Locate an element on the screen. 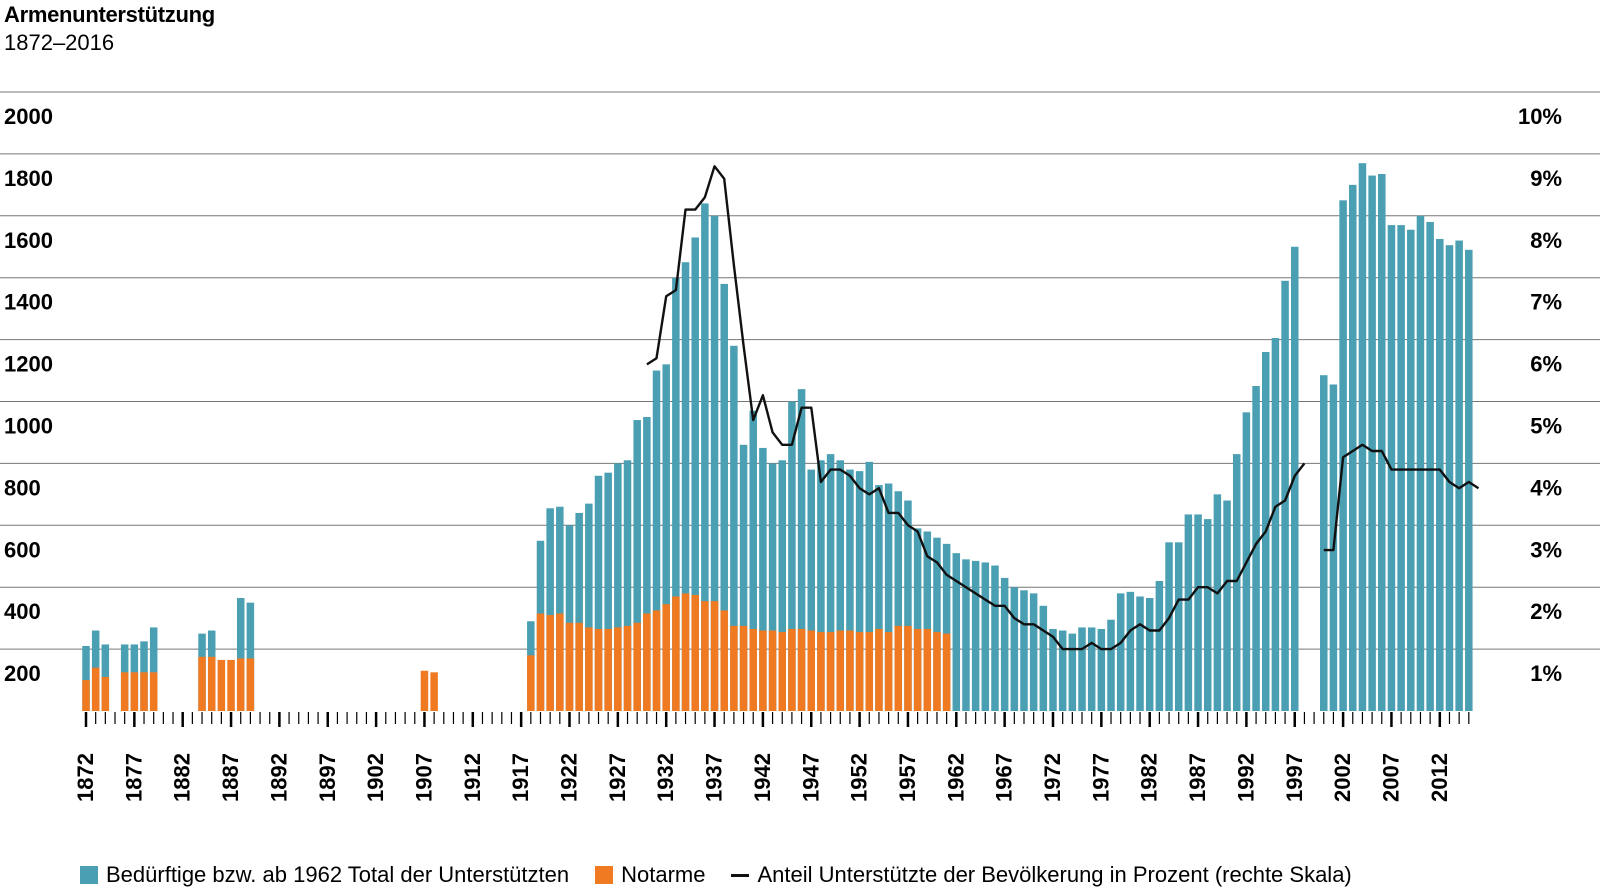 The height and width of the screenshot is (890, 1600). x-tick-label: 1892 is located at coordinates (278, 777).